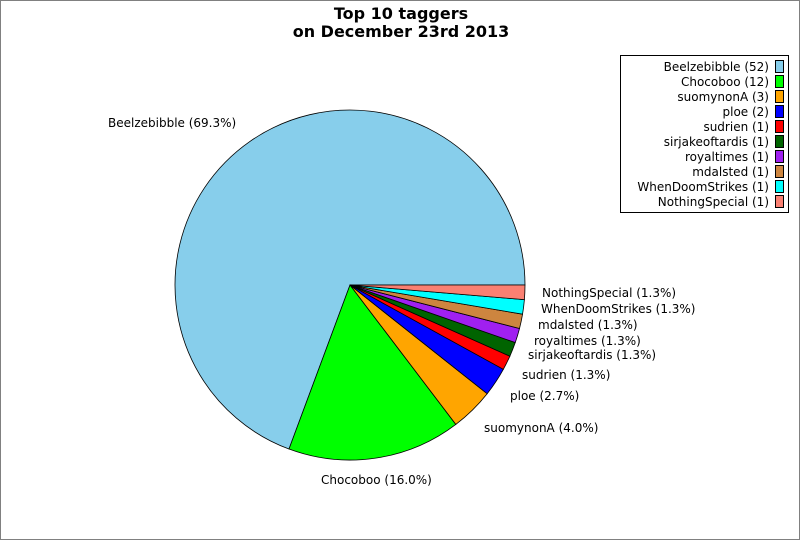 This screenshot has height=540, width=800. What do you see at coordinates (727, 156) in the screenshot?
I see `legend-label: royaltimes (1)` at bounding box center [727, 156].